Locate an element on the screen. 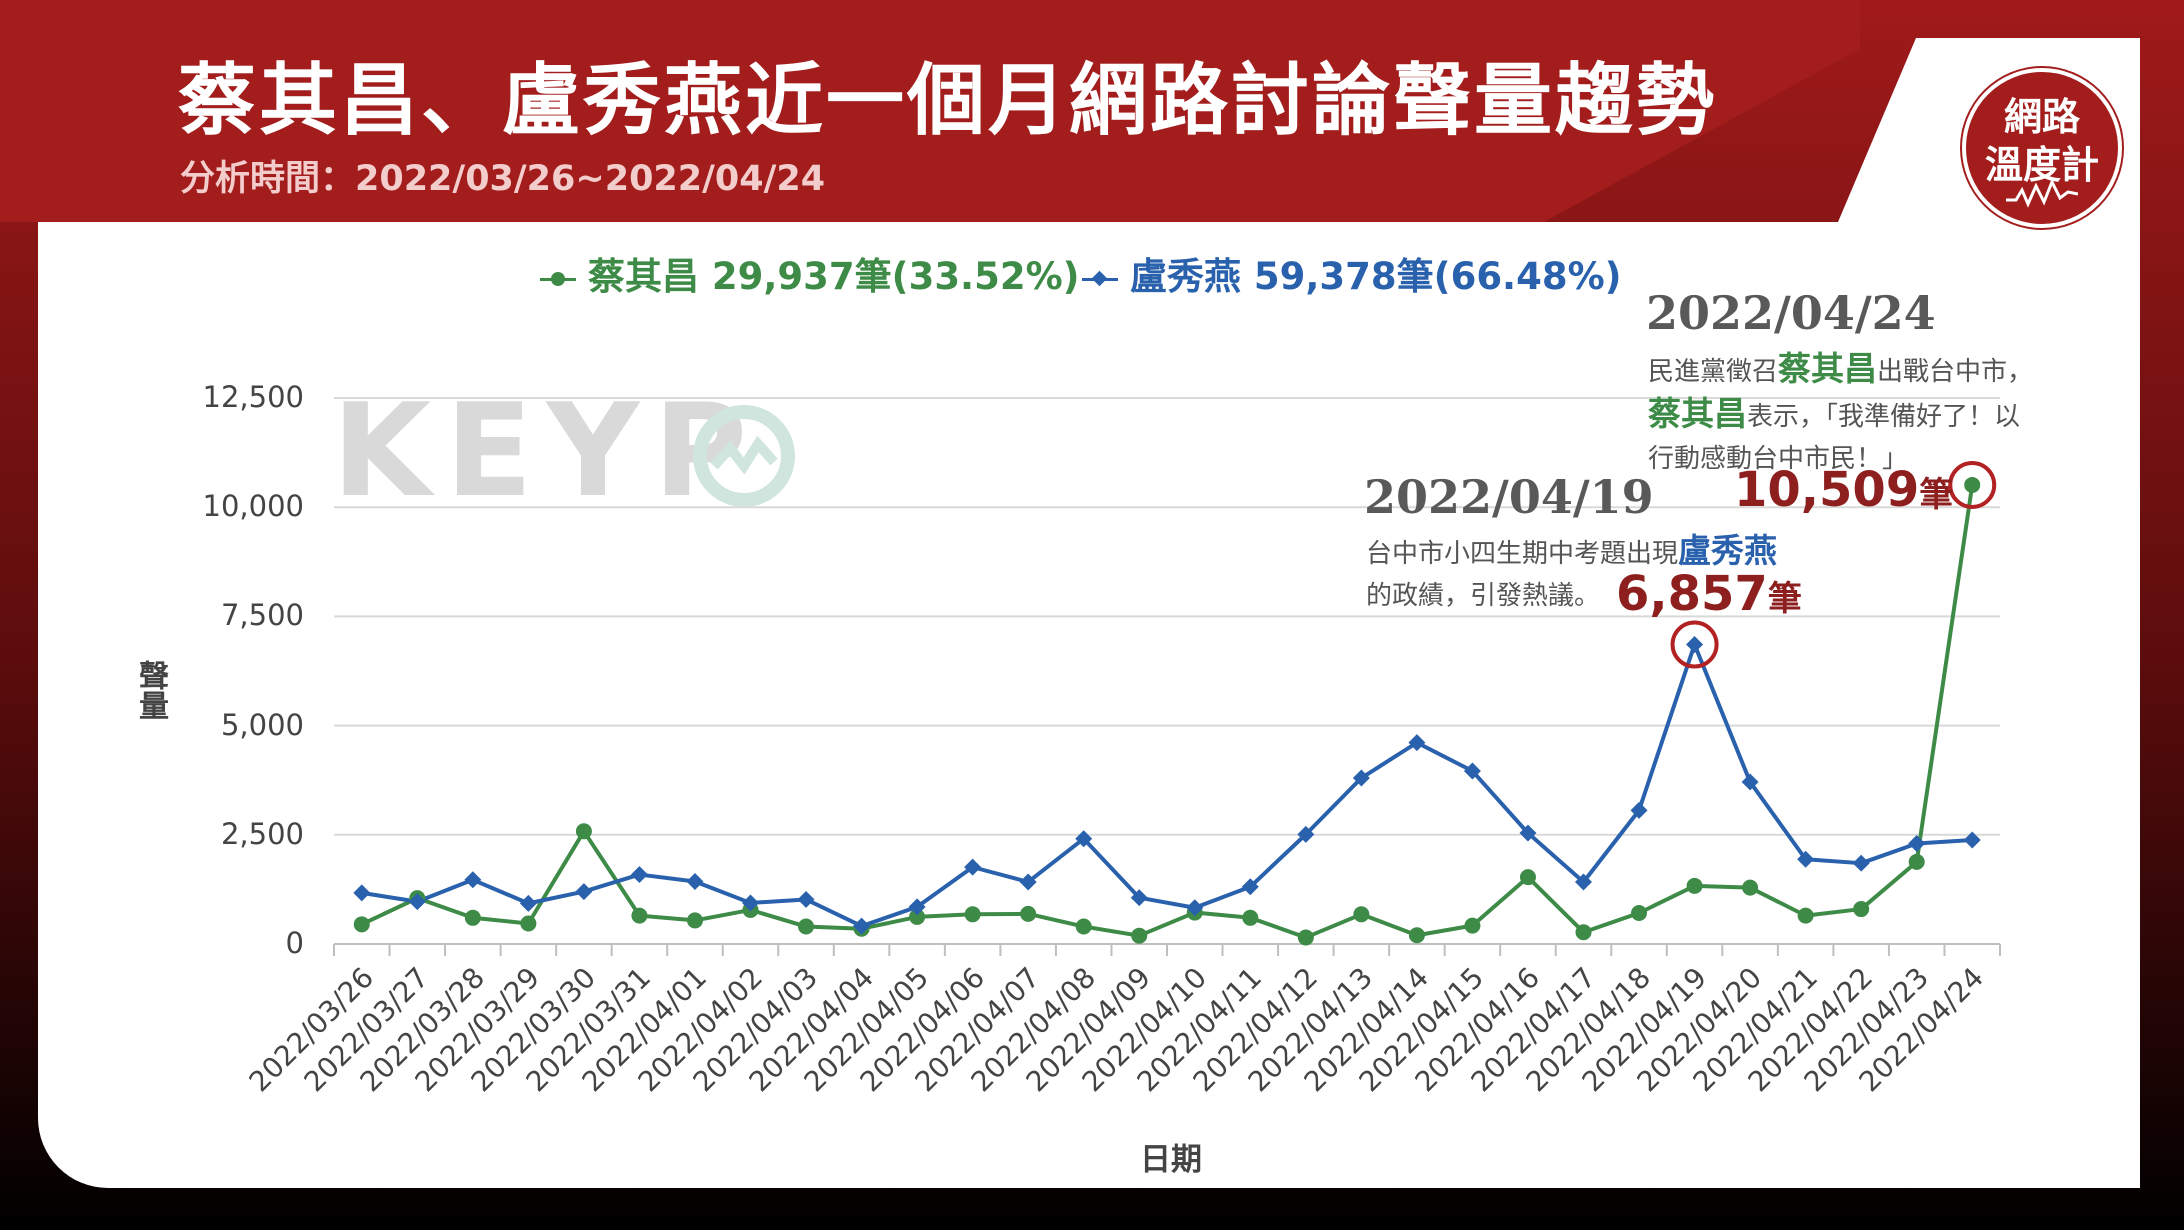 Image resolution: width=2184 pixels, height=1230 pixels. logo-badge: 網路 溫度計 is located at coordinates (2042, 148).